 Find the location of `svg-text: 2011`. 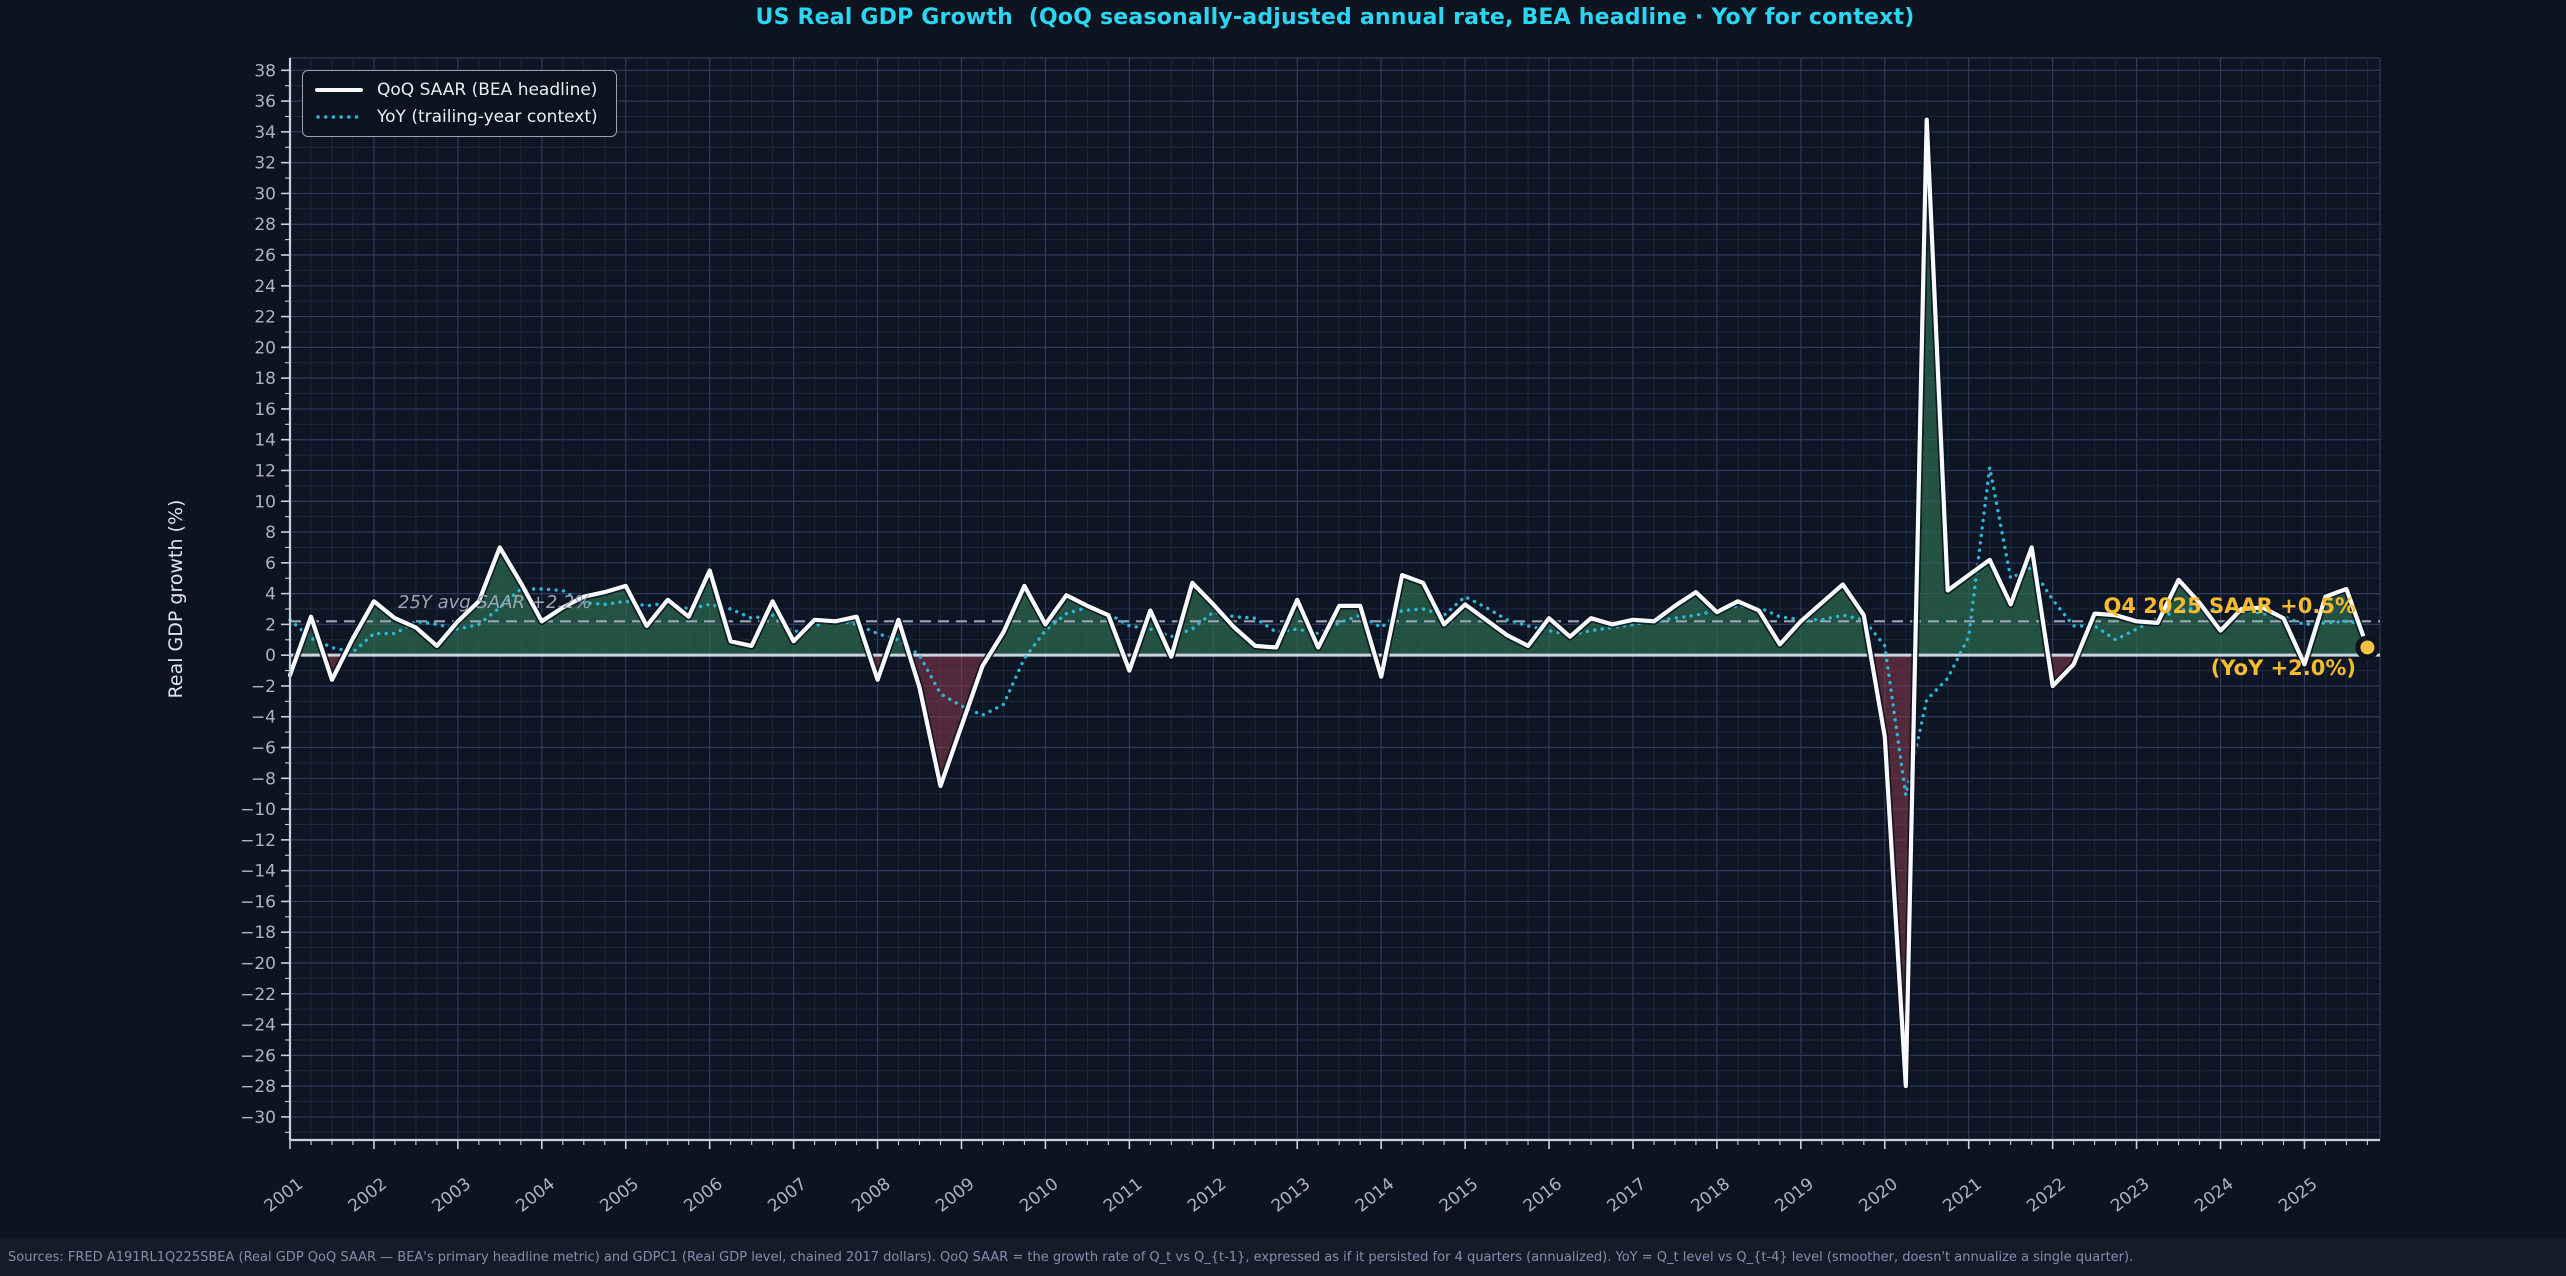

svg-text: 2011 is located at coordinates (1123, 1195).